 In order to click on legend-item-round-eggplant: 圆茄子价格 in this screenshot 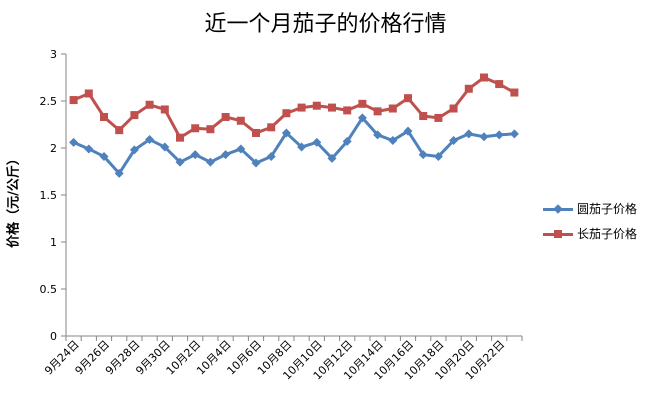, I will do `click(590, 208)`.